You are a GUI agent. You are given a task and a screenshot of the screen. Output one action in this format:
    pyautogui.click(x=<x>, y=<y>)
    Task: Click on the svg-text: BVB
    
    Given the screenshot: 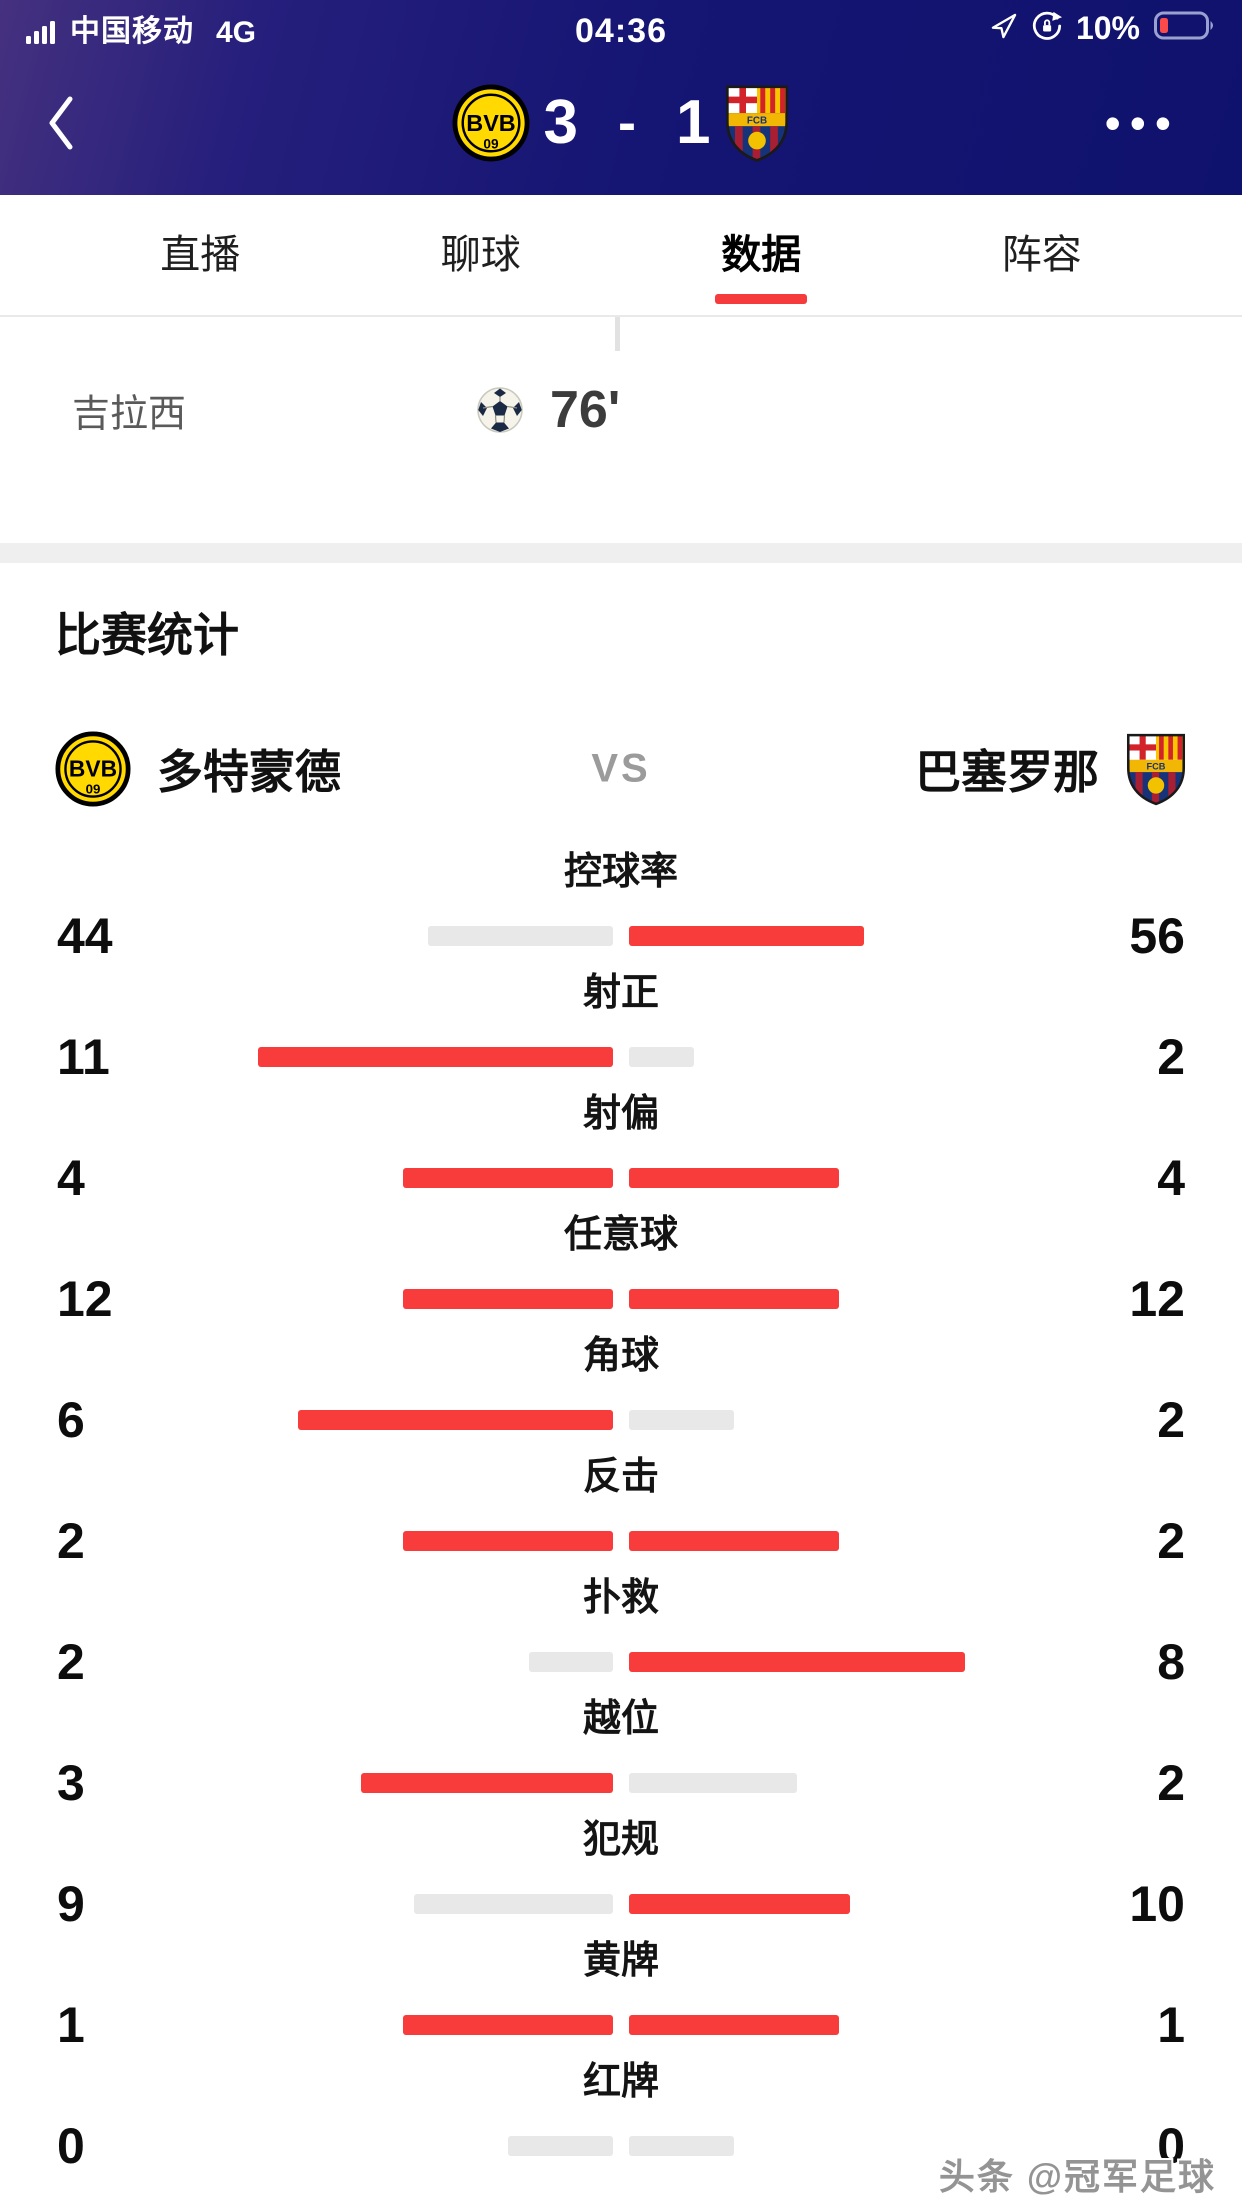 What is the action you would take?
    pyautogui.click(x=490, y=122)
    